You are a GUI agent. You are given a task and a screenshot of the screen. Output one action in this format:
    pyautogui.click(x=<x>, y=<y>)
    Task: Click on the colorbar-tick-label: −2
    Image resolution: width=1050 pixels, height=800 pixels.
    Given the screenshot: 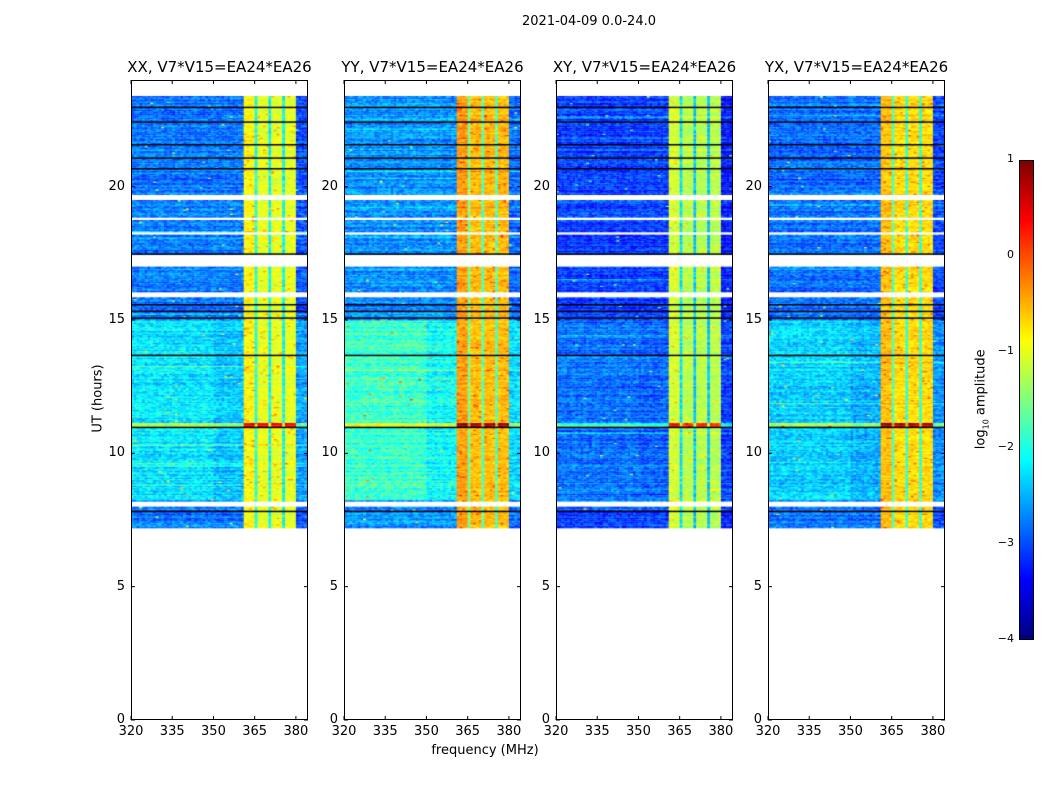 What is the action you would take?
    pyautogui.click(x=1005, y=446)
    